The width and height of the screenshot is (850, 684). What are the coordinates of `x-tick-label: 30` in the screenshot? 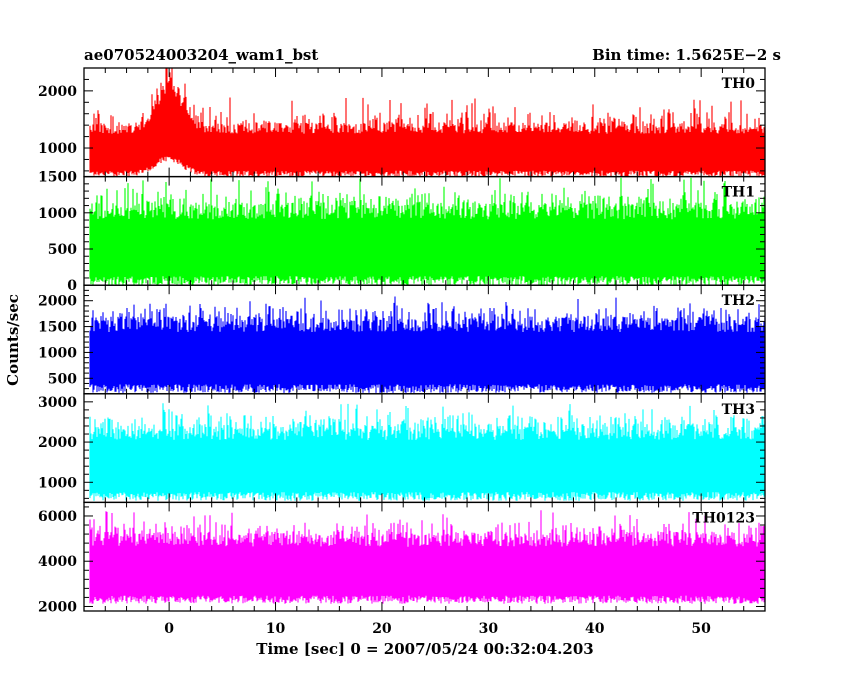 It's located at (489, 629).